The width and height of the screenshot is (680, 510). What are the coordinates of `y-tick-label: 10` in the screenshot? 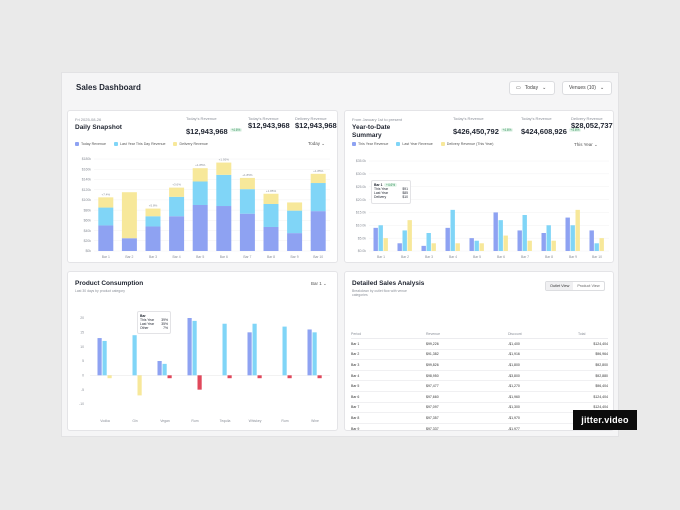 It's located at (82, 347).